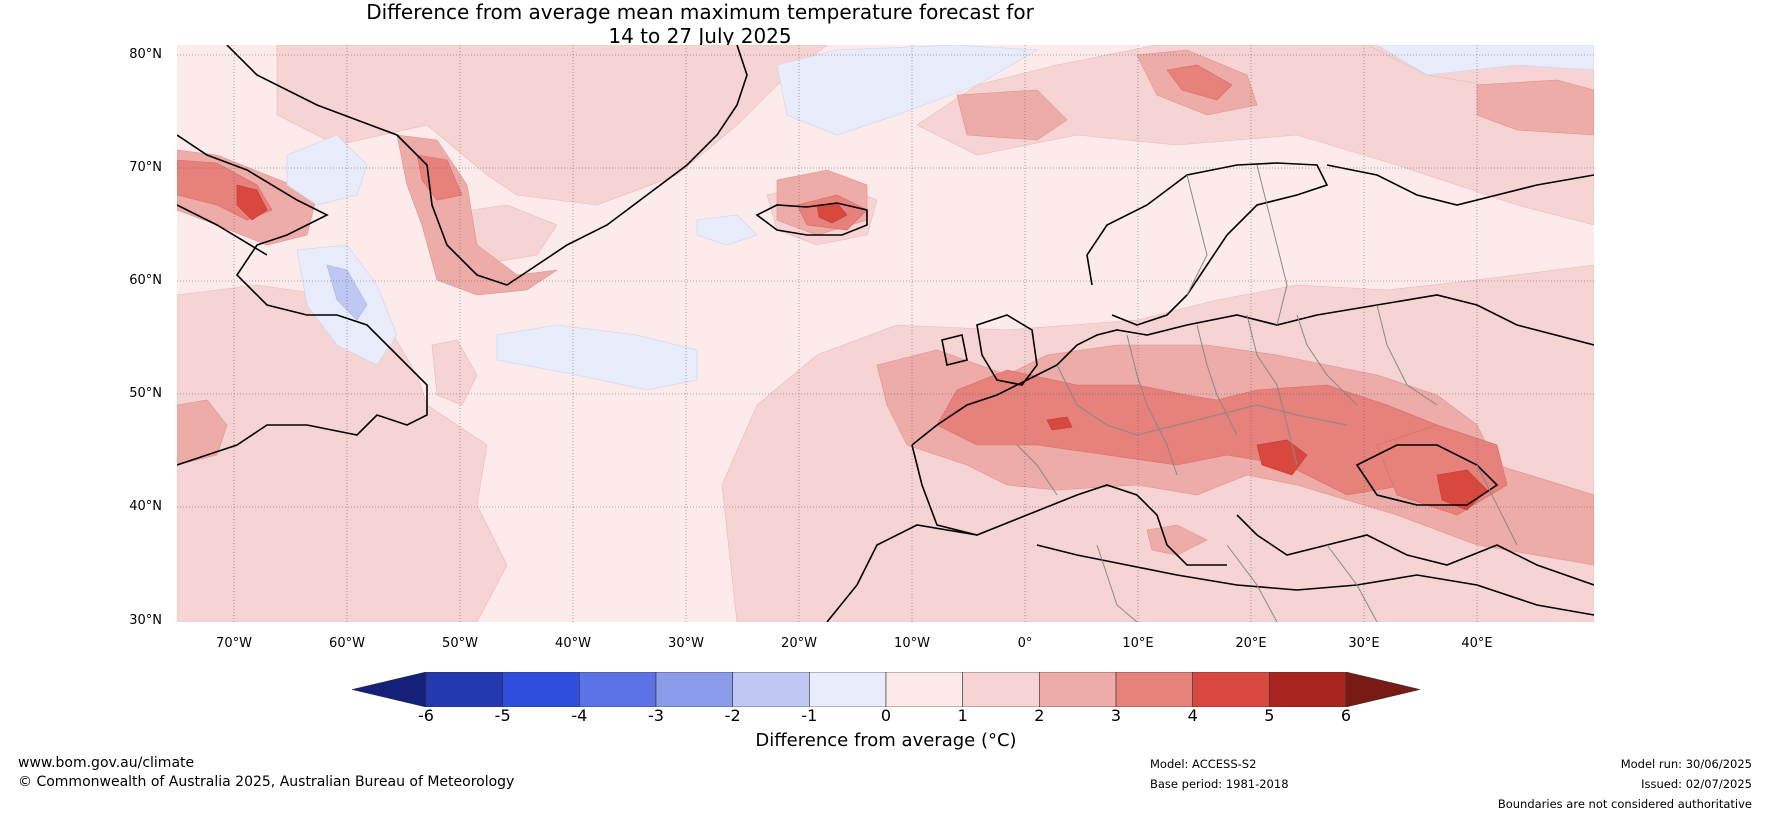 Image resolution: width=1770 pixels, height=816 pixels. What do you see at coordinates (426, 715) in the screenshot?
I see `colorbar-tick-label: -6` at bounding box center [426, 715].